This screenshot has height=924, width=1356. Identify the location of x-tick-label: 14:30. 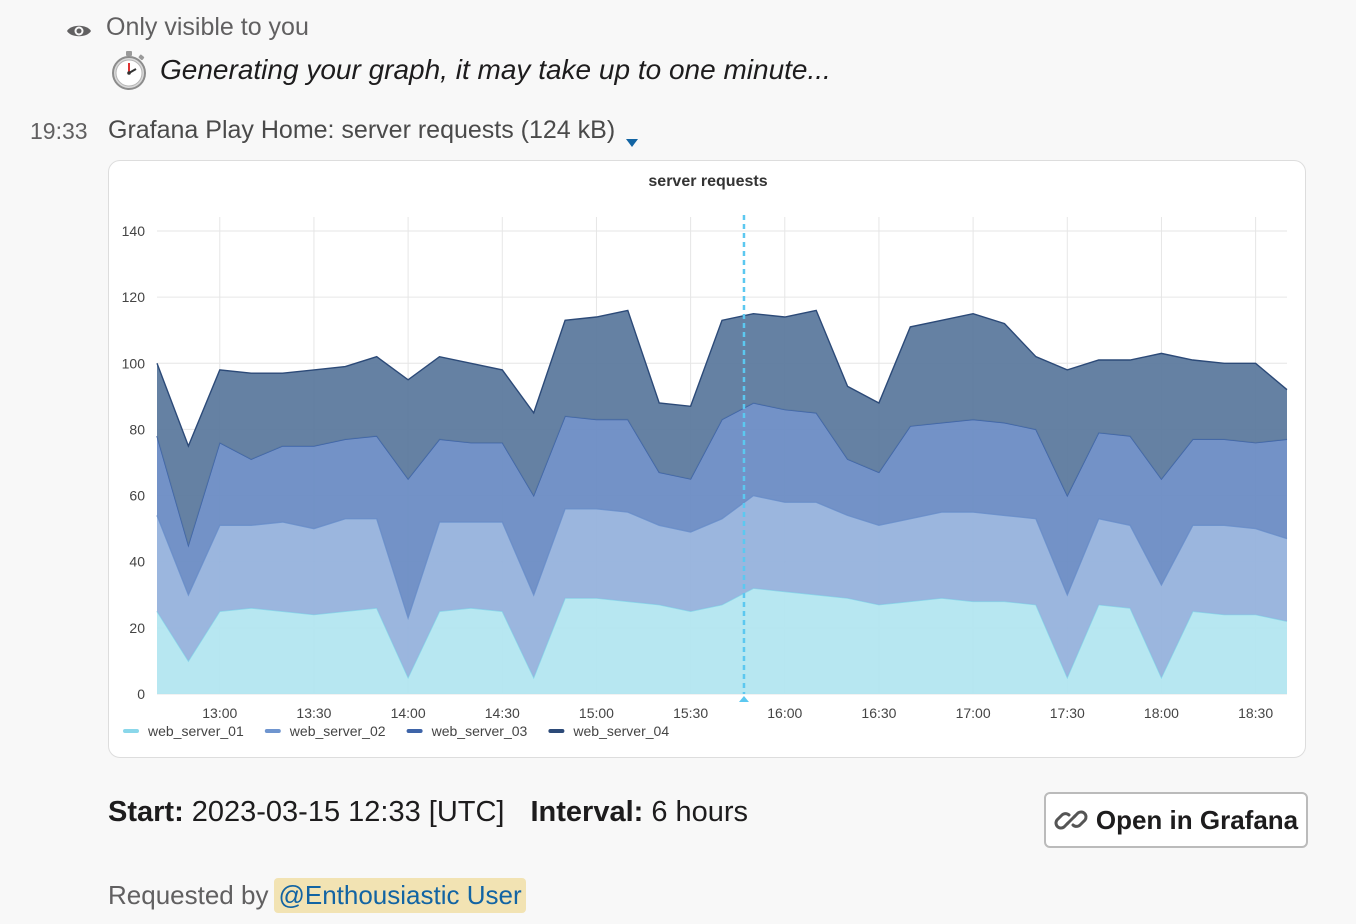
(502, 713).